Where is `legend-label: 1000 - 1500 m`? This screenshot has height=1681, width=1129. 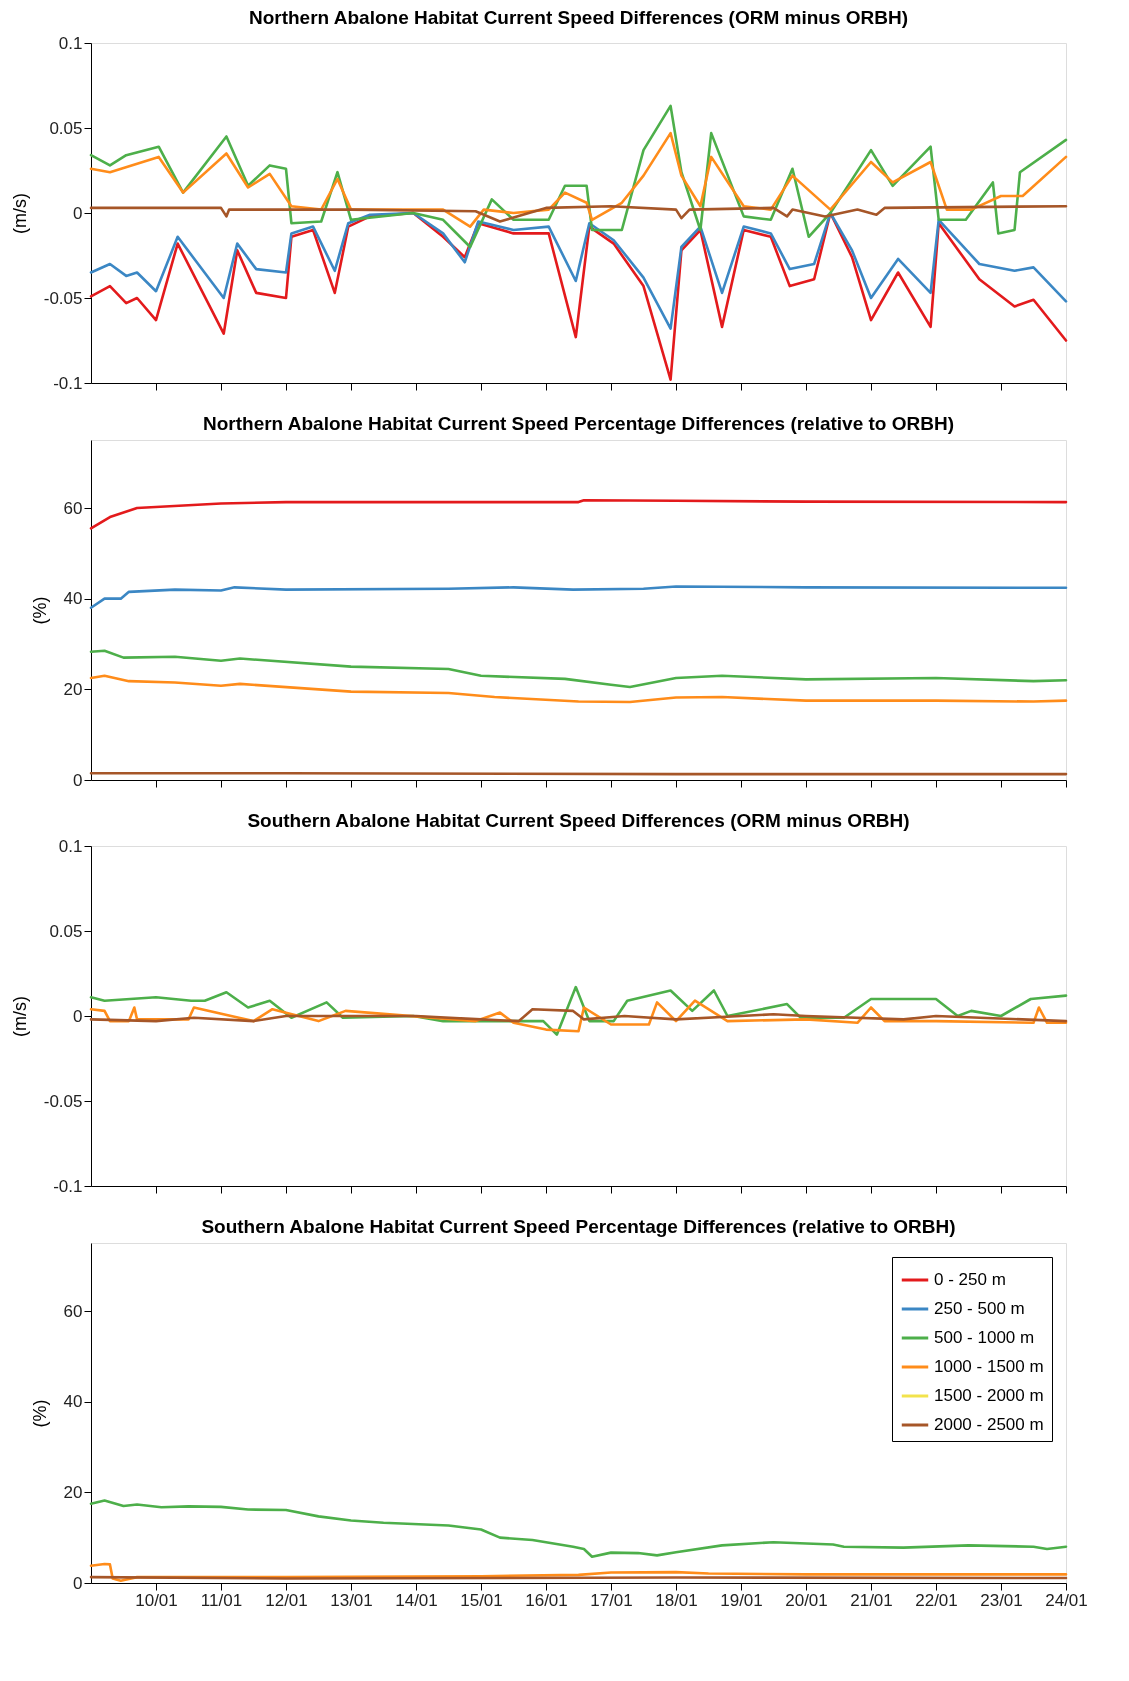 legend-label: 1000 - 1500 m is located at coordinates (989, 1366).